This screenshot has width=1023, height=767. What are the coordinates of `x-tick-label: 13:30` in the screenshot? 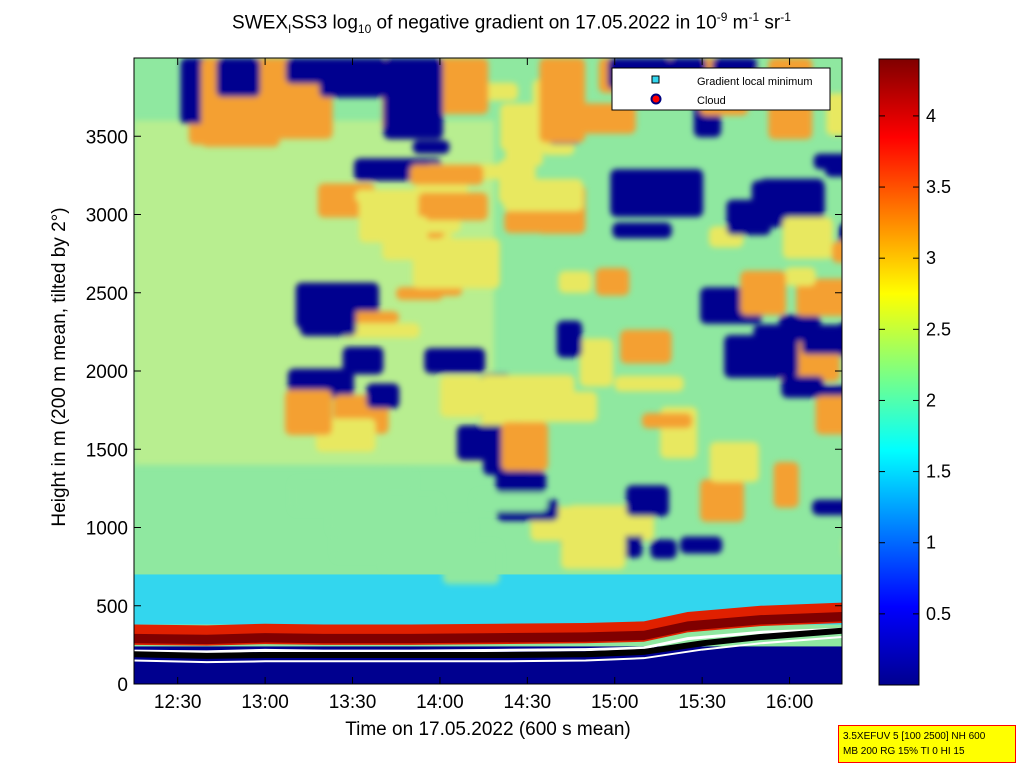 It's located at (353, 702).